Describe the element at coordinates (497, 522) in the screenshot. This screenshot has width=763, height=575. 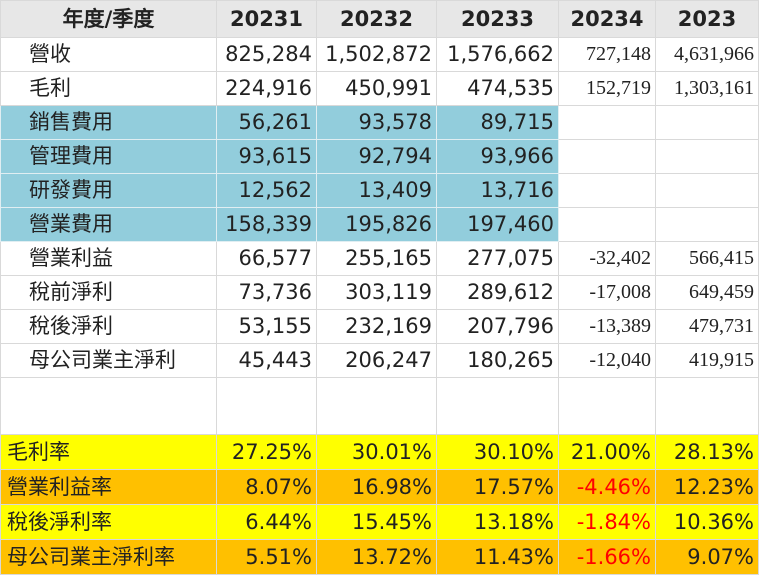
I see `cell-value: 13.18%` at that location.